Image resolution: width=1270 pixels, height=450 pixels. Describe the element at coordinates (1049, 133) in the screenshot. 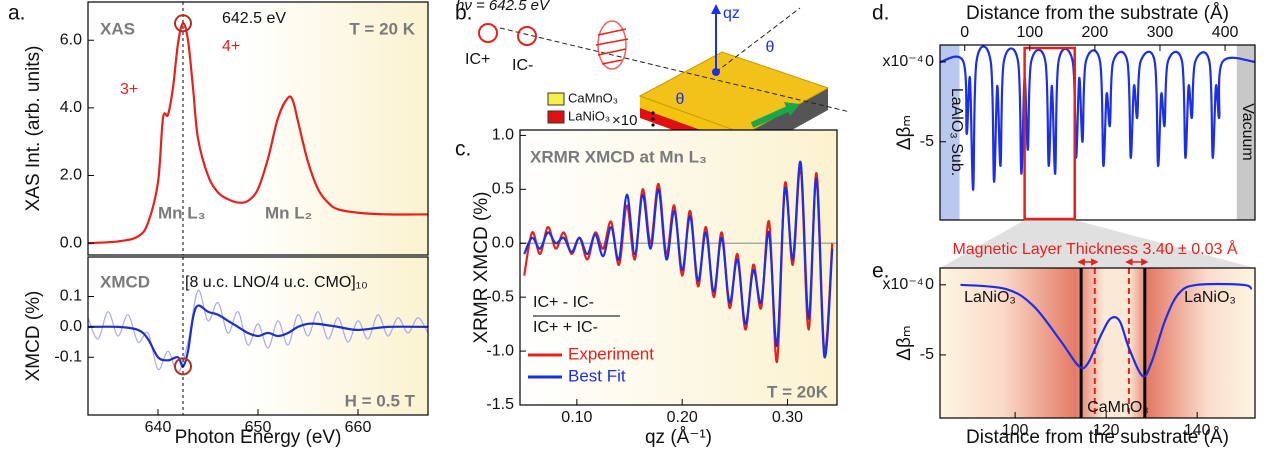

I see `zoom-box` at that location.